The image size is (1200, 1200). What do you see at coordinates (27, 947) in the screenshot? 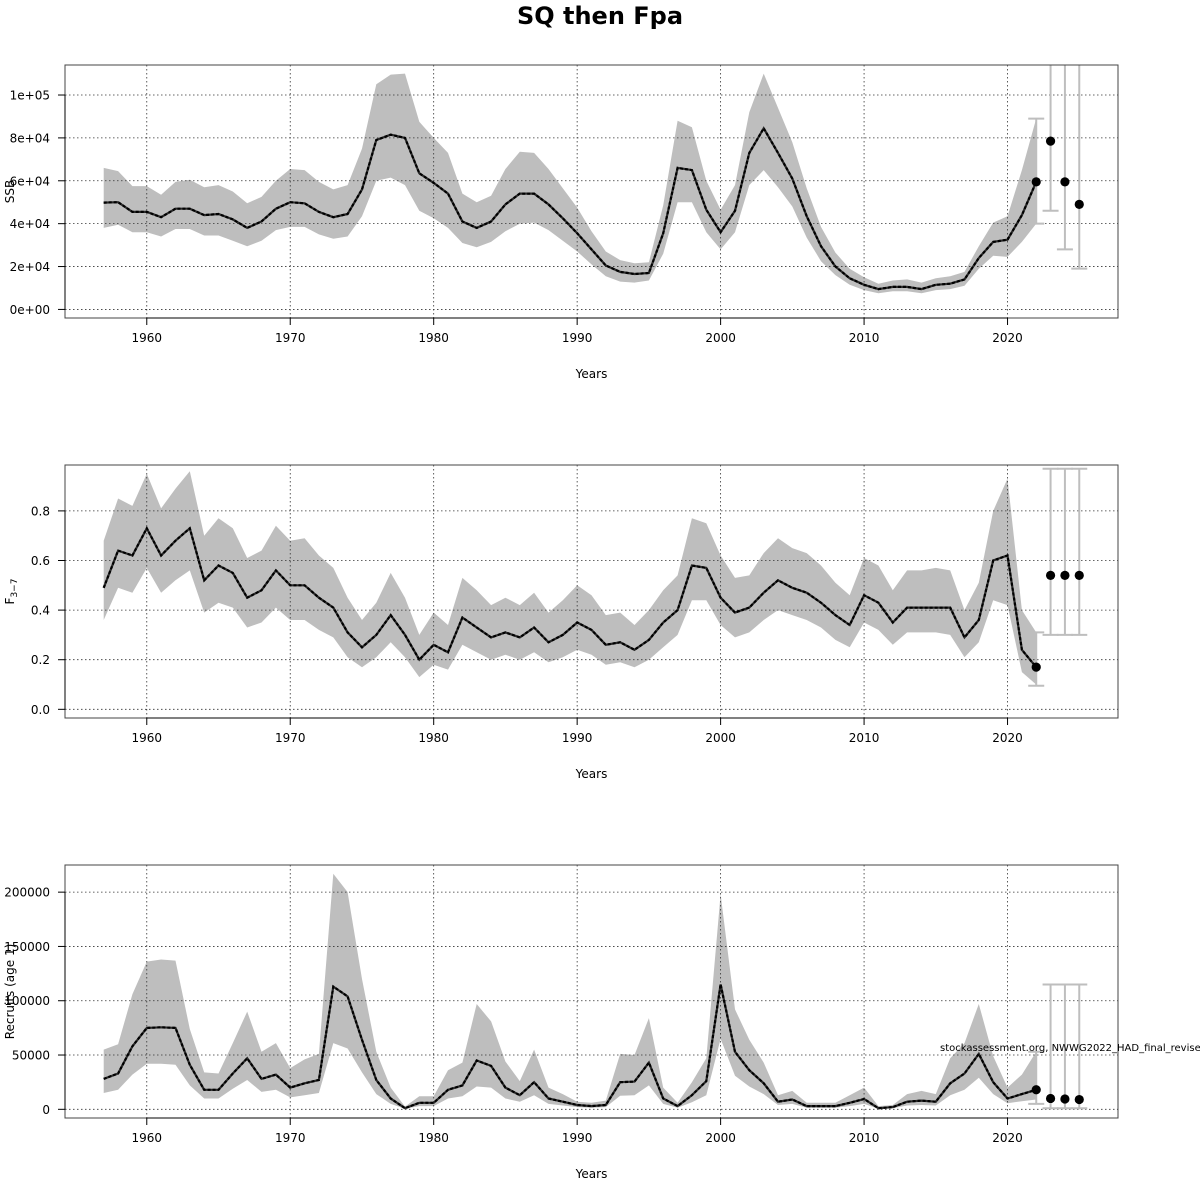
I see `recruits-y-tick-label: 150000` at bounding box center [27, 947].